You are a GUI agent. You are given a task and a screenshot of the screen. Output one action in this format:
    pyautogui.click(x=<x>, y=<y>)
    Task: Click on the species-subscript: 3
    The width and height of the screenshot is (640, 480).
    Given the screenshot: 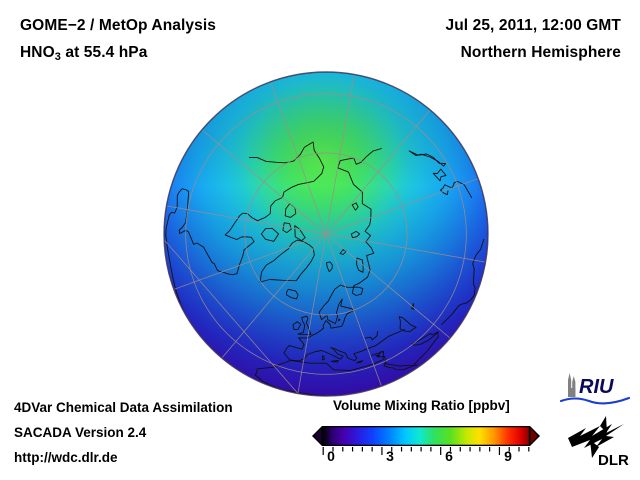 What is the action you would take?
    pyautogui.click(x=57, y=57)
    